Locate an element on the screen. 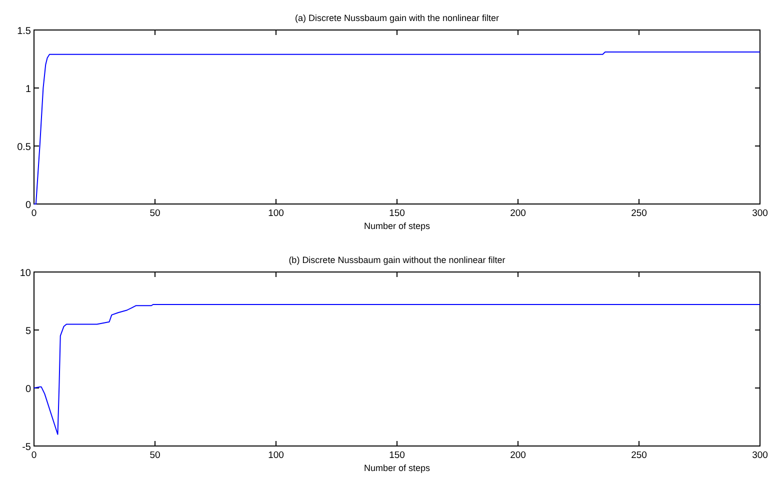 This screenshot has width=774, height=477. y-tick-label: -5 is located at coordinates (27, 447).